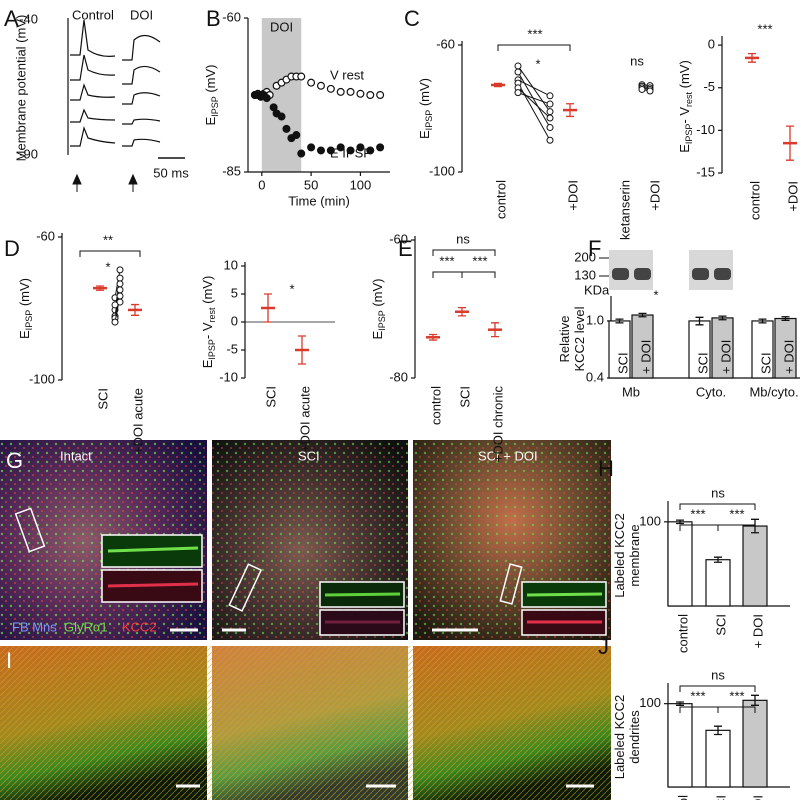 The height and width of the screenshot is (800, 807). Describe the element at coordinates (42, 378) in the screenshot. I see `y-tick-label: -100` at that location.